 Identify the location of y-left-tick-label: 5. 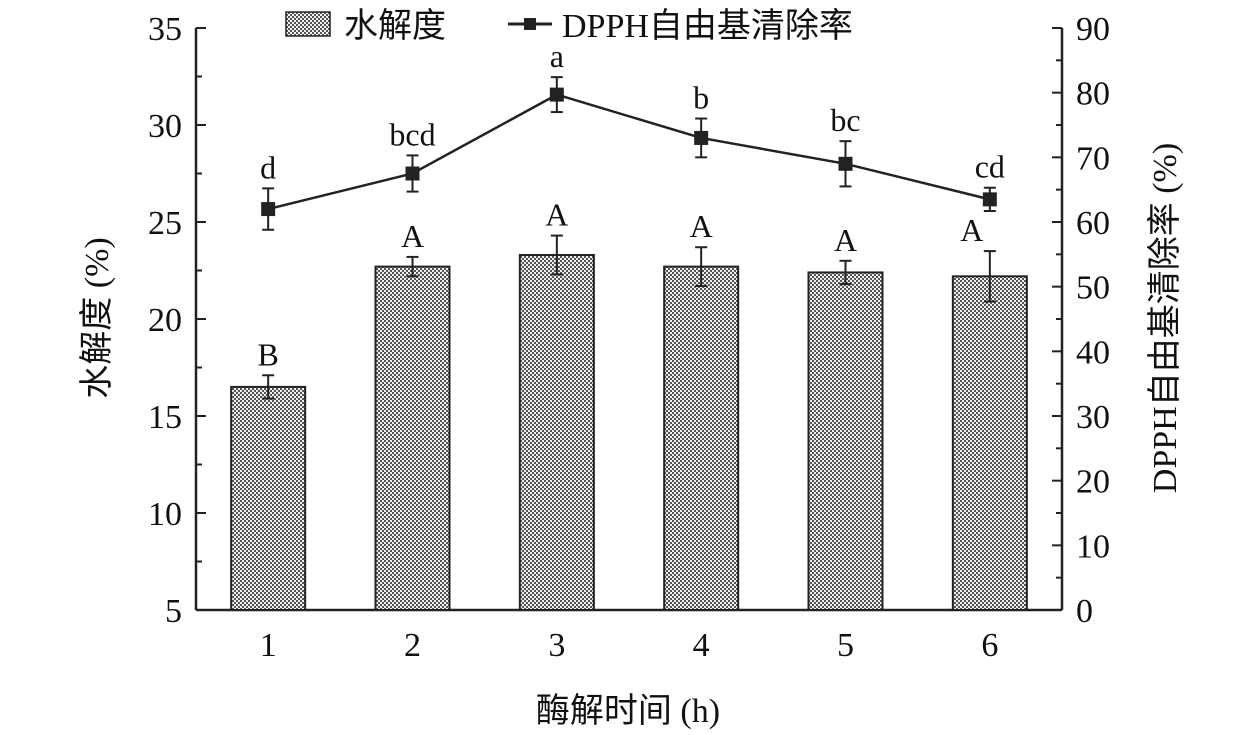
(173, 611).